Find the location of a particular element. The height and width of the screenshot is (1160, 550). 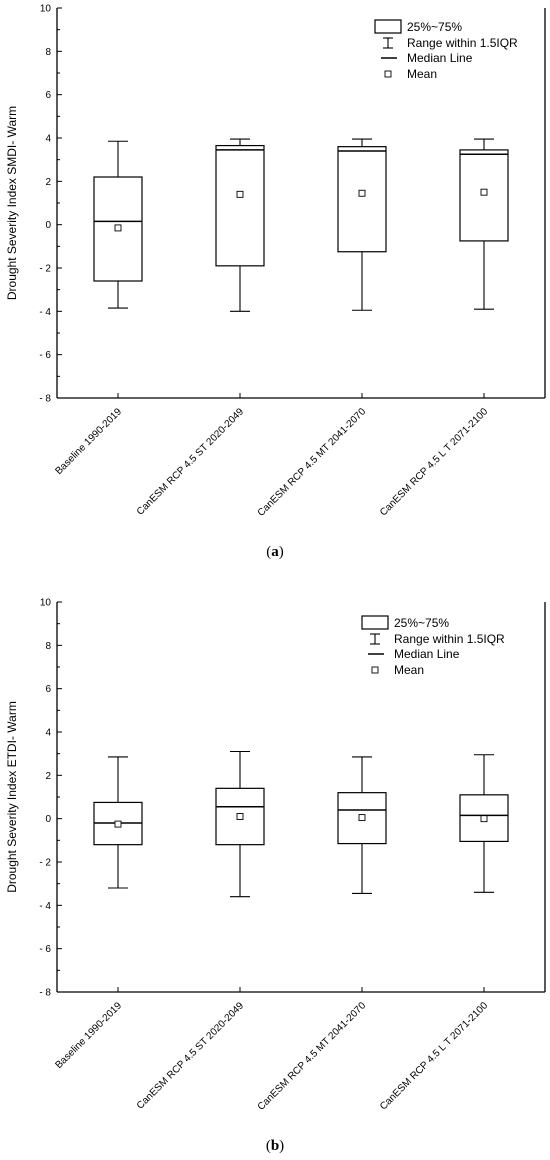

y-axis-label: Drought Severity Index SMDI- Warm is located at coordinates (12, 203).